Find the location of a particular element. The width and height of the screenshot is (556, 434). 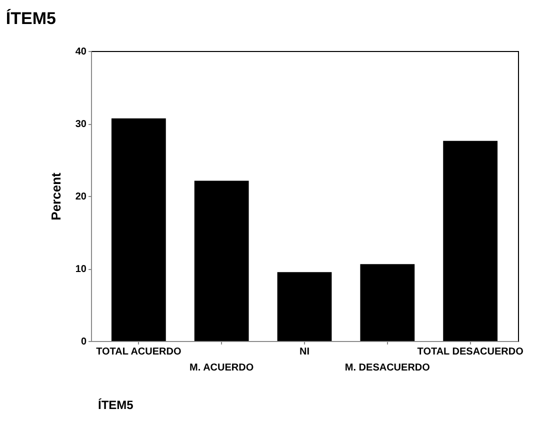

y-tick-label: 40 is located at coordinates (81, 52).